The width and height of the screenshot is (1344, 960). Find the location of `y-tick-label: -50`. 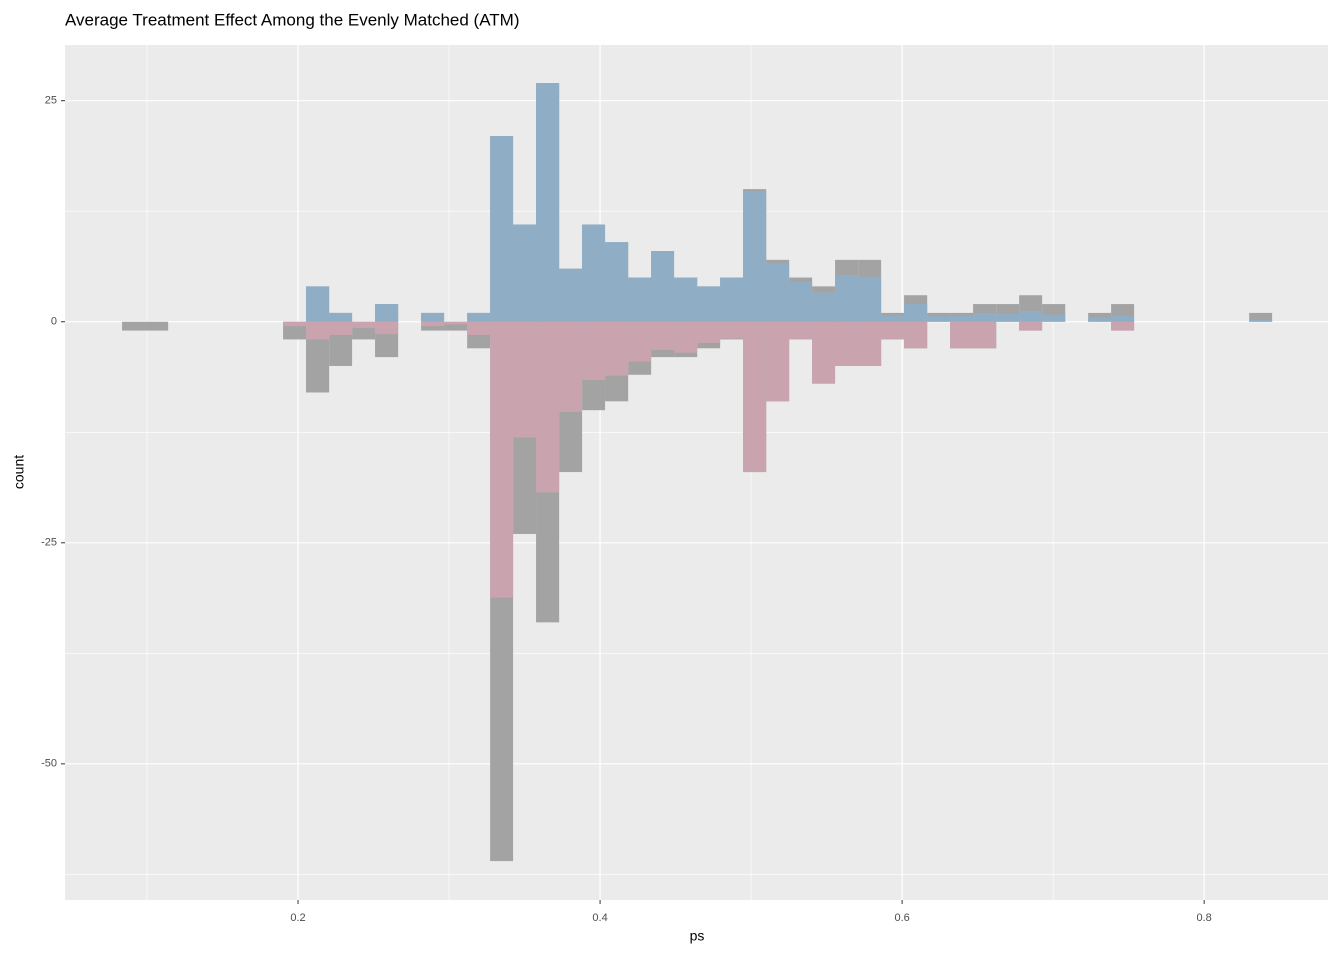

y-tick-label: -50 is located at coordinates (49, 764).